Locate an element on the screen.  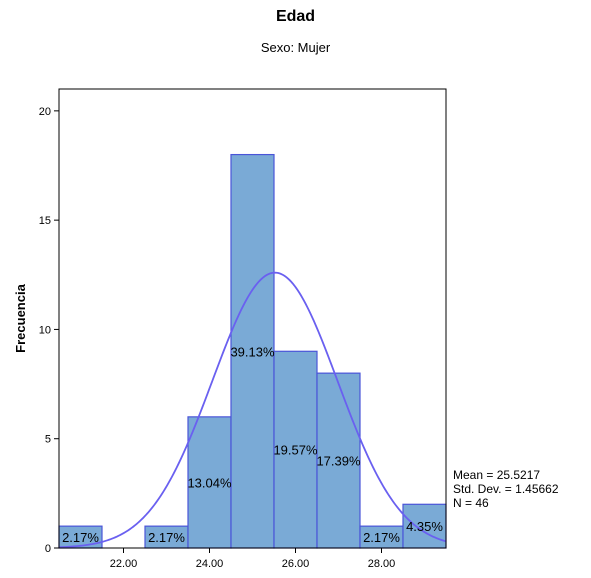
x-tick-label: 28.00 is located at coordinates (382, 564).